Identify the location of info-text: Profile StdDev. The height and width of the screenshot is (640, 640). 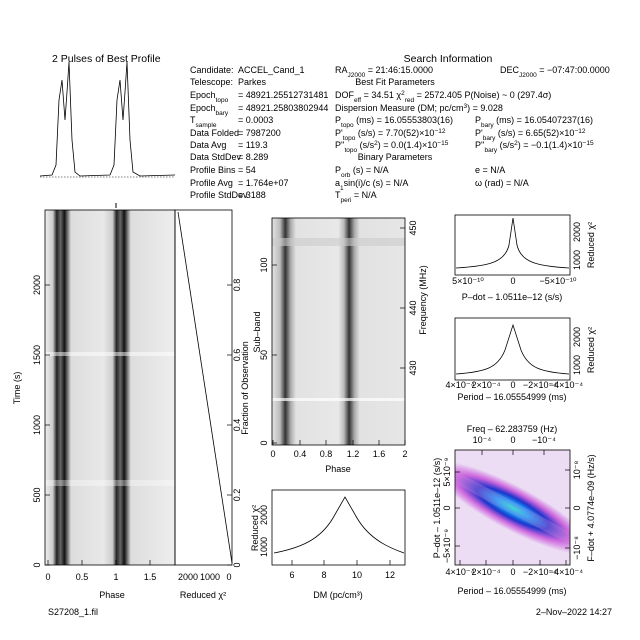
(219, 195).